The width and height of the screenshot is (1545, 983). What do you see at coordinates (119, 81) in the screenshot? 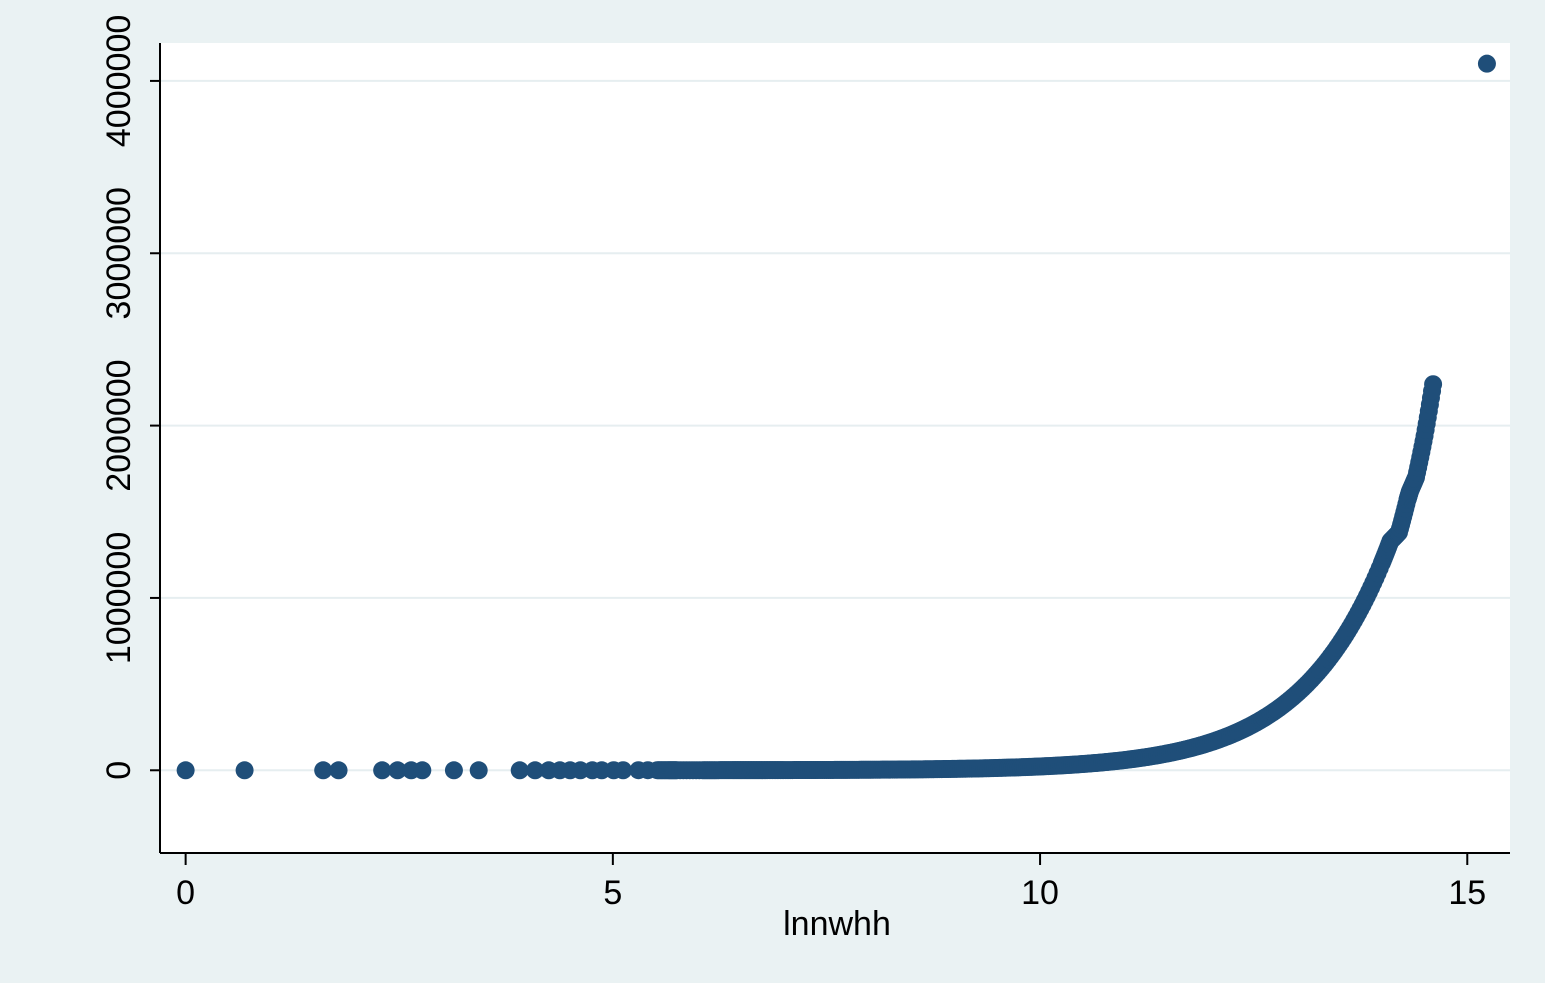
I see `y-tick-label-4: 4000000` at bounding box center [119, 81].